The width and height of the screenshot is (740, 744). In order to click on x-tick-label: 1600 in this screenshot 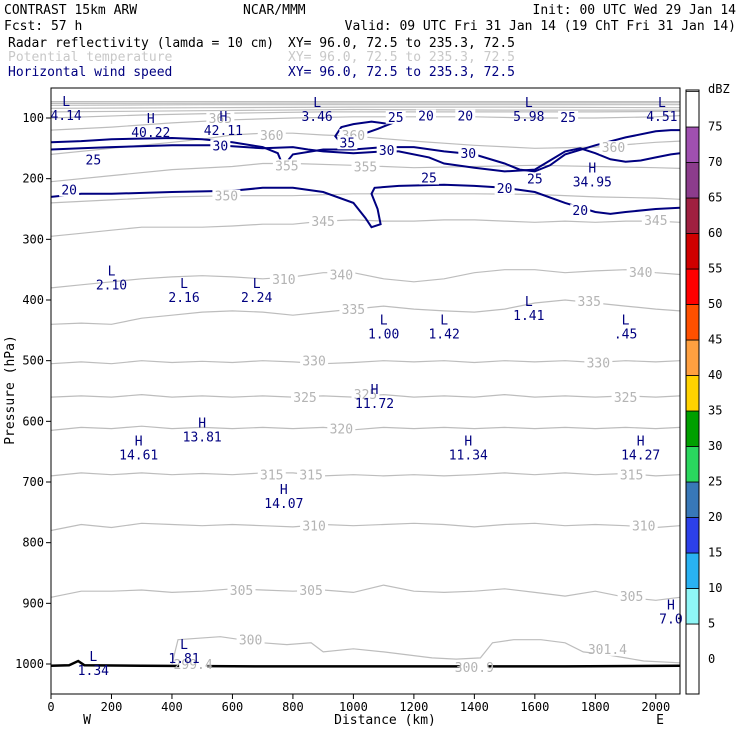, I will do `click(534, 707)`.